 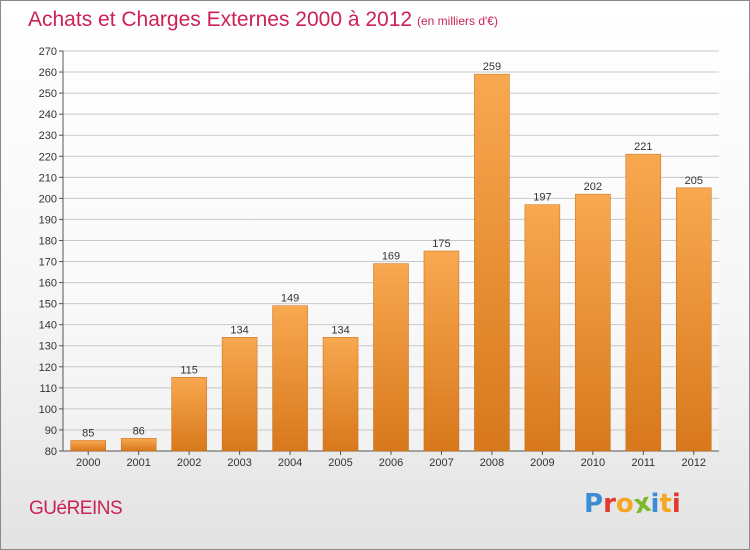 I want to click on y-tick-label: 200, so click(x=48, y=199).